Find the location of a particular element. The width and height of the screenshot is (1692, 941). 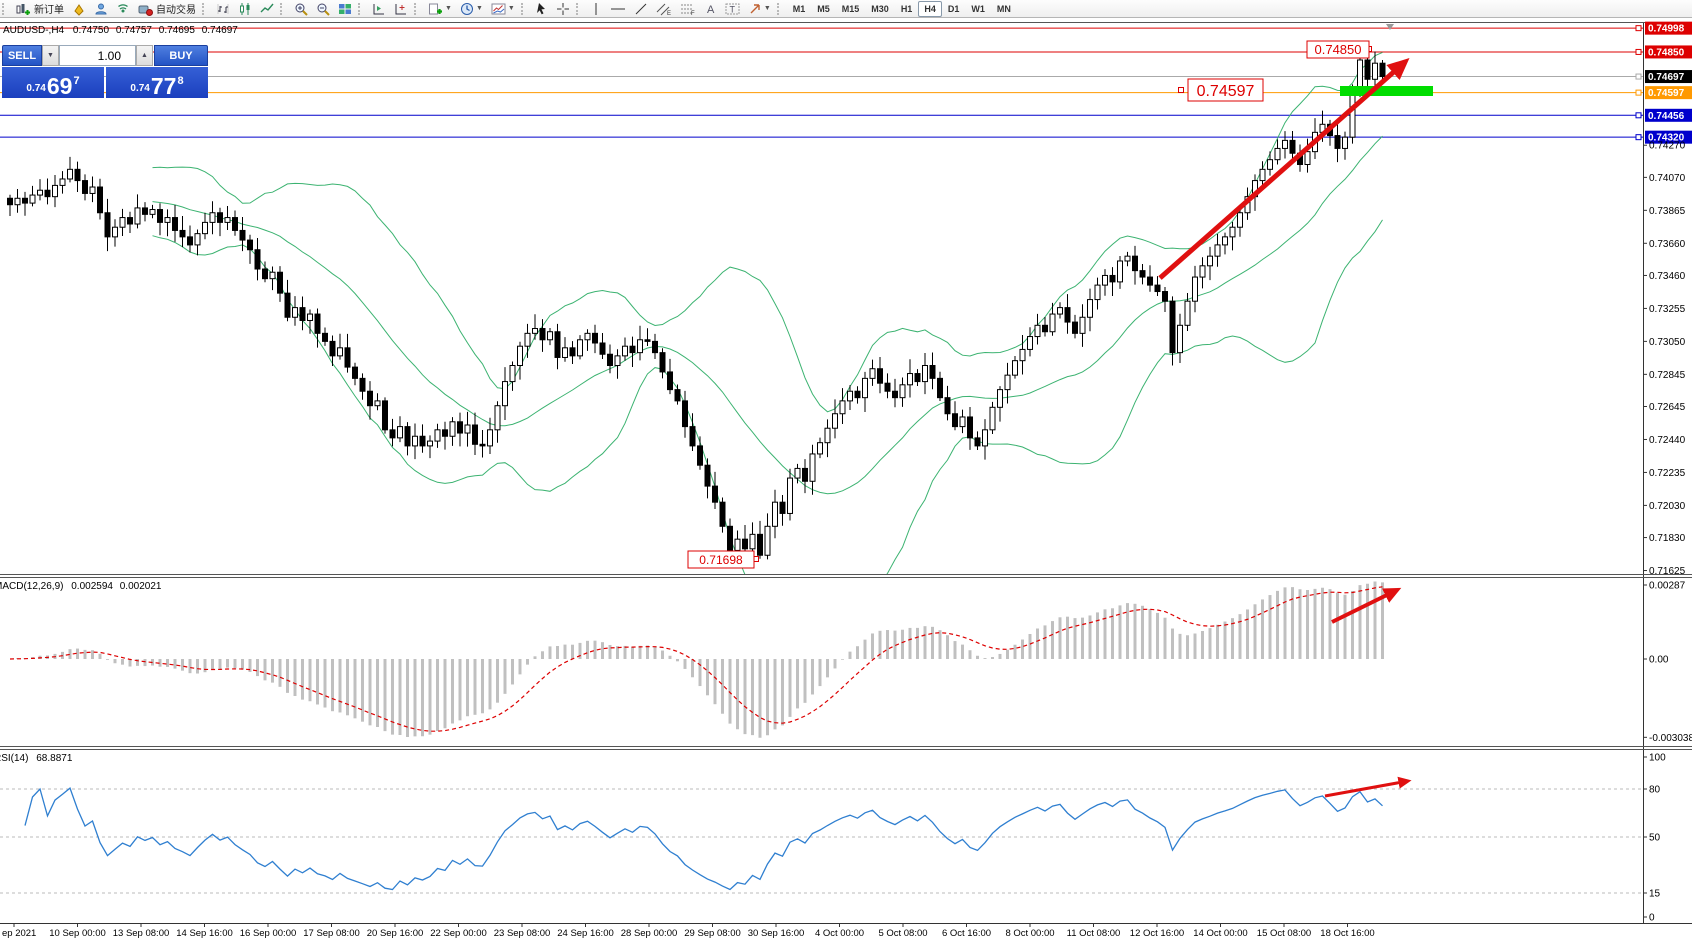

sell-button: SELL is located at coordinates (22, 55).